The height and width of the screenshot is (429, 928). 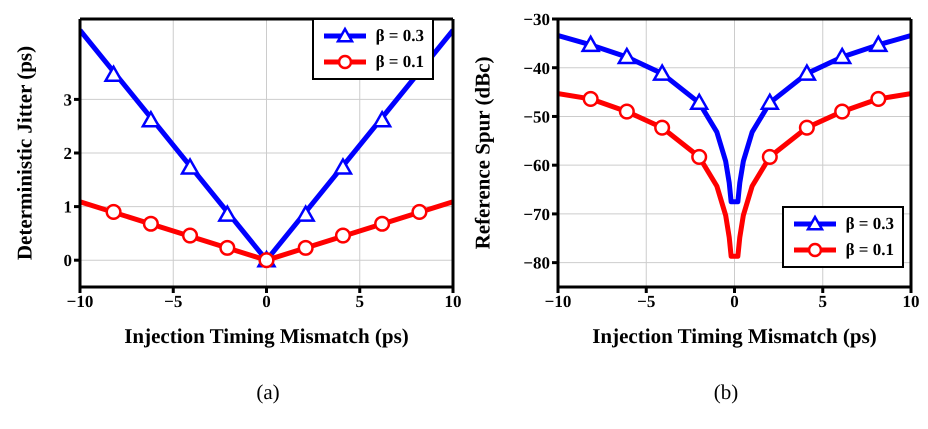 What do you see at coordinates (536, 116) in the screenshot?
I see `y-tick-label: −50` at bounding box center [536, 116].